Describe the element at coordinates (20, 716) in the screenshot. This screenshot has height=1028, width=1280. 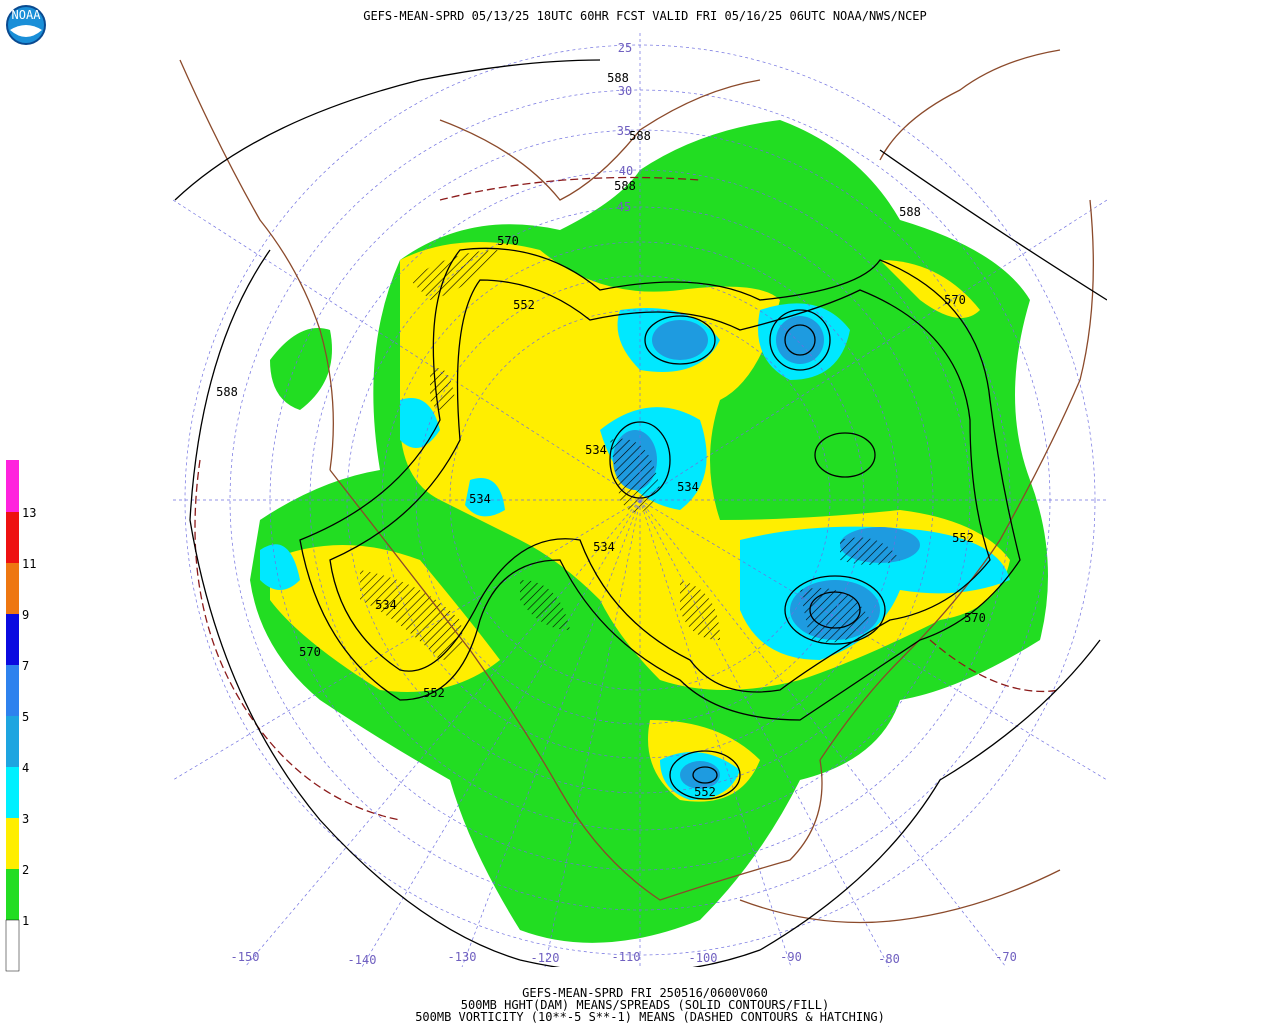
I see `colorbar: 1 2 3 4 5 7 9 11 13` at that location.